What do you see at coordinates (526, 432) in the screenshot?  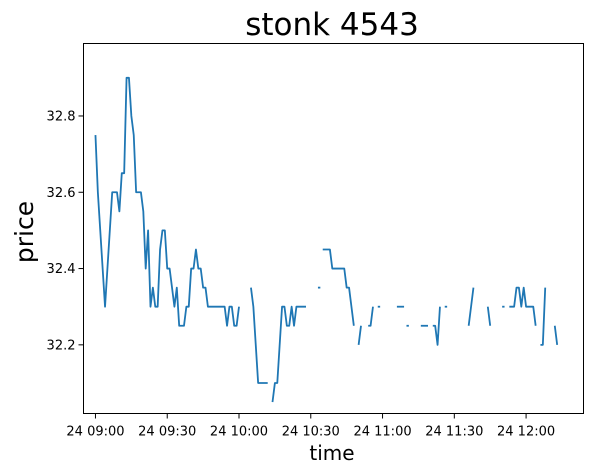 I see `x-tick-label: 24 12:00` at bounding box center [526, 432].